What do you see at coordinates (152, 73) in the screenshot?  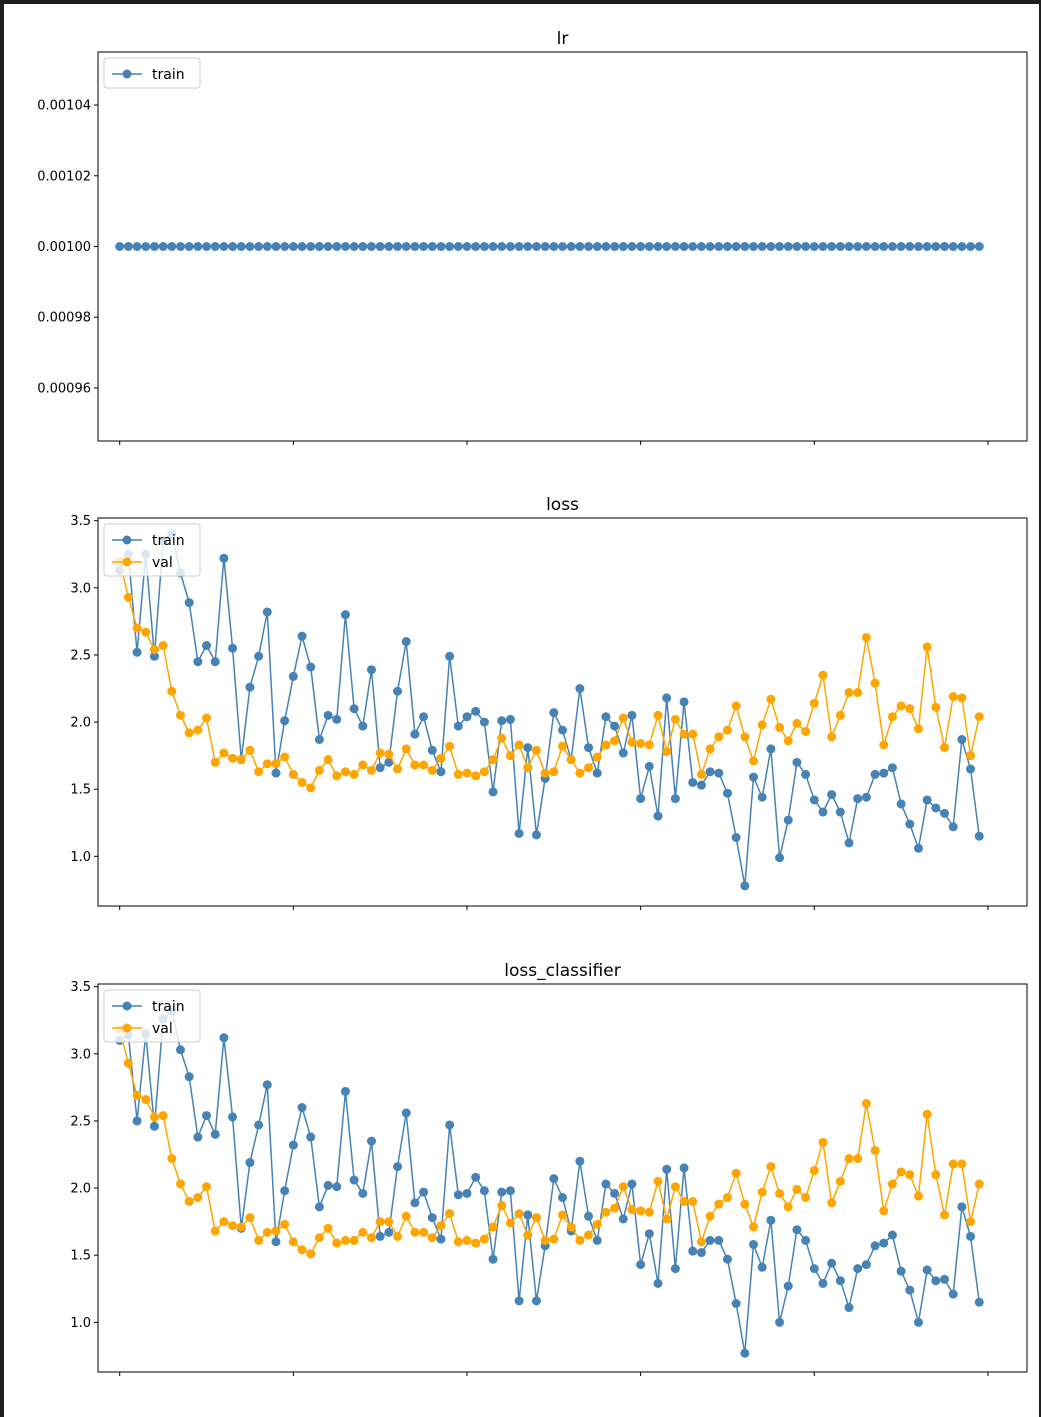 I see `legend: train` at bounding box center [152, 73].